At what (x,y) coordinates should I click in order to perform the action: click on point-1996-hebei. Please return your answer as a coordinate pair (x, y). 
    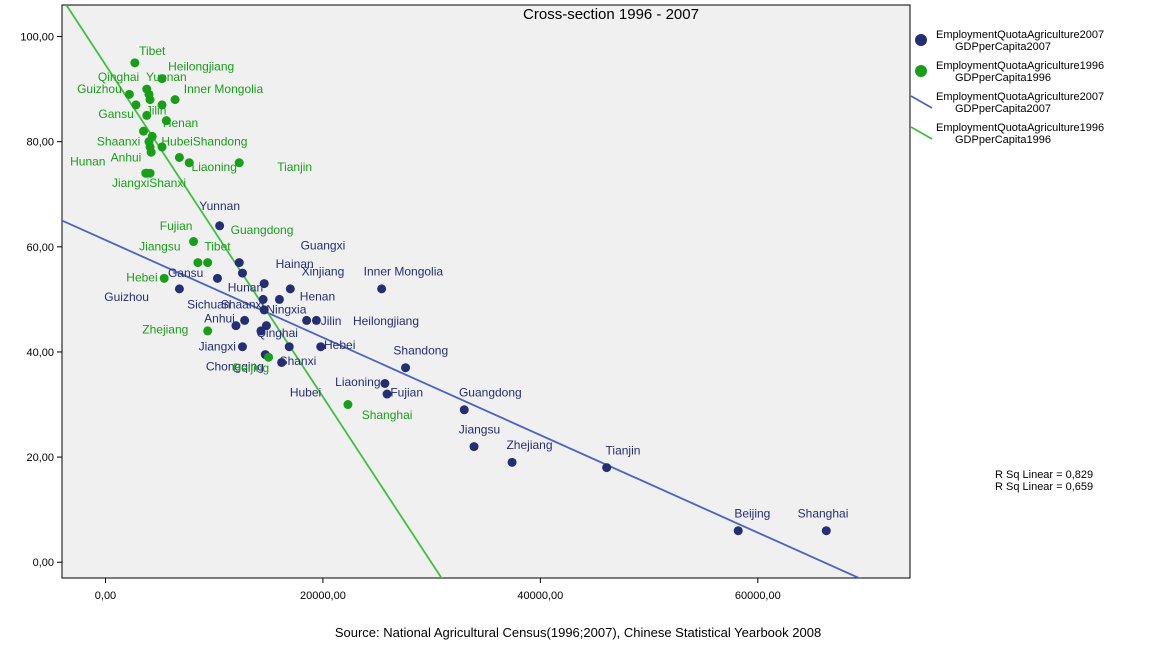
    Looking at the image, I should click on (189, 163).